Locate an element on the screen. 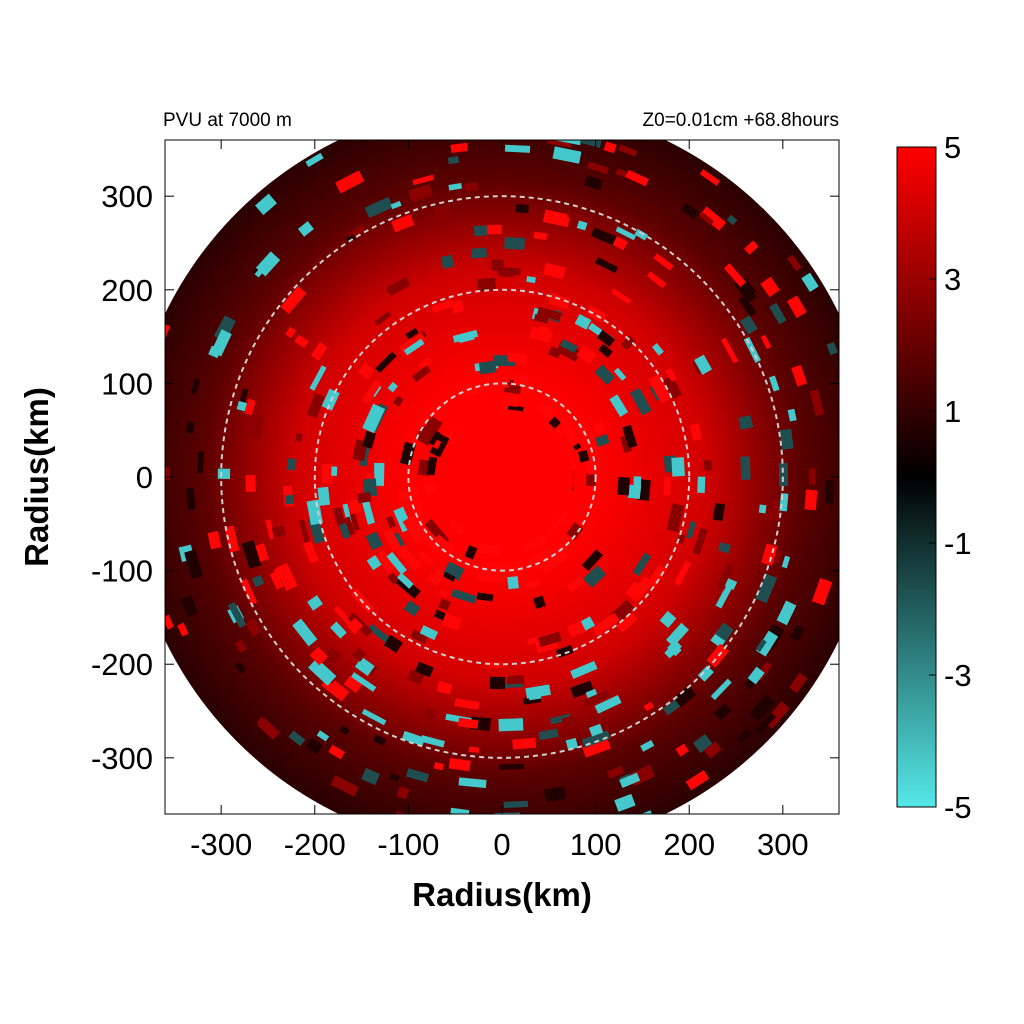 Image resolution: width=1024 pixels, height=1024 pixels. x-tick-label: 200 is located at coordinates (689, 844).